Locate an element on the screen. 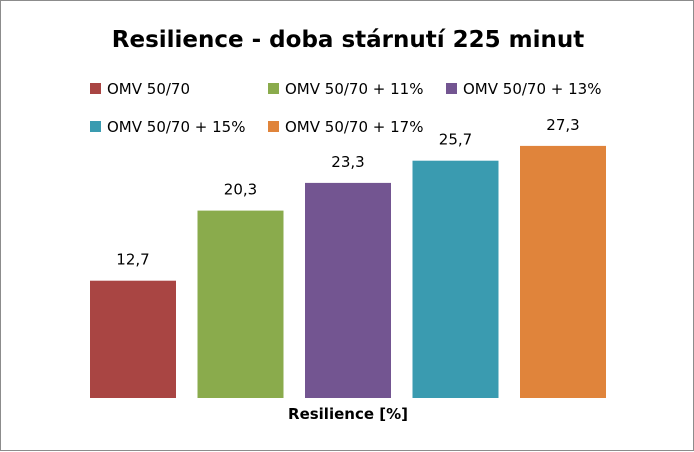 The image size is (694, 452). chart-title: Resilience - doba stárnutí 225 minut is located at coordinates (348, 40).